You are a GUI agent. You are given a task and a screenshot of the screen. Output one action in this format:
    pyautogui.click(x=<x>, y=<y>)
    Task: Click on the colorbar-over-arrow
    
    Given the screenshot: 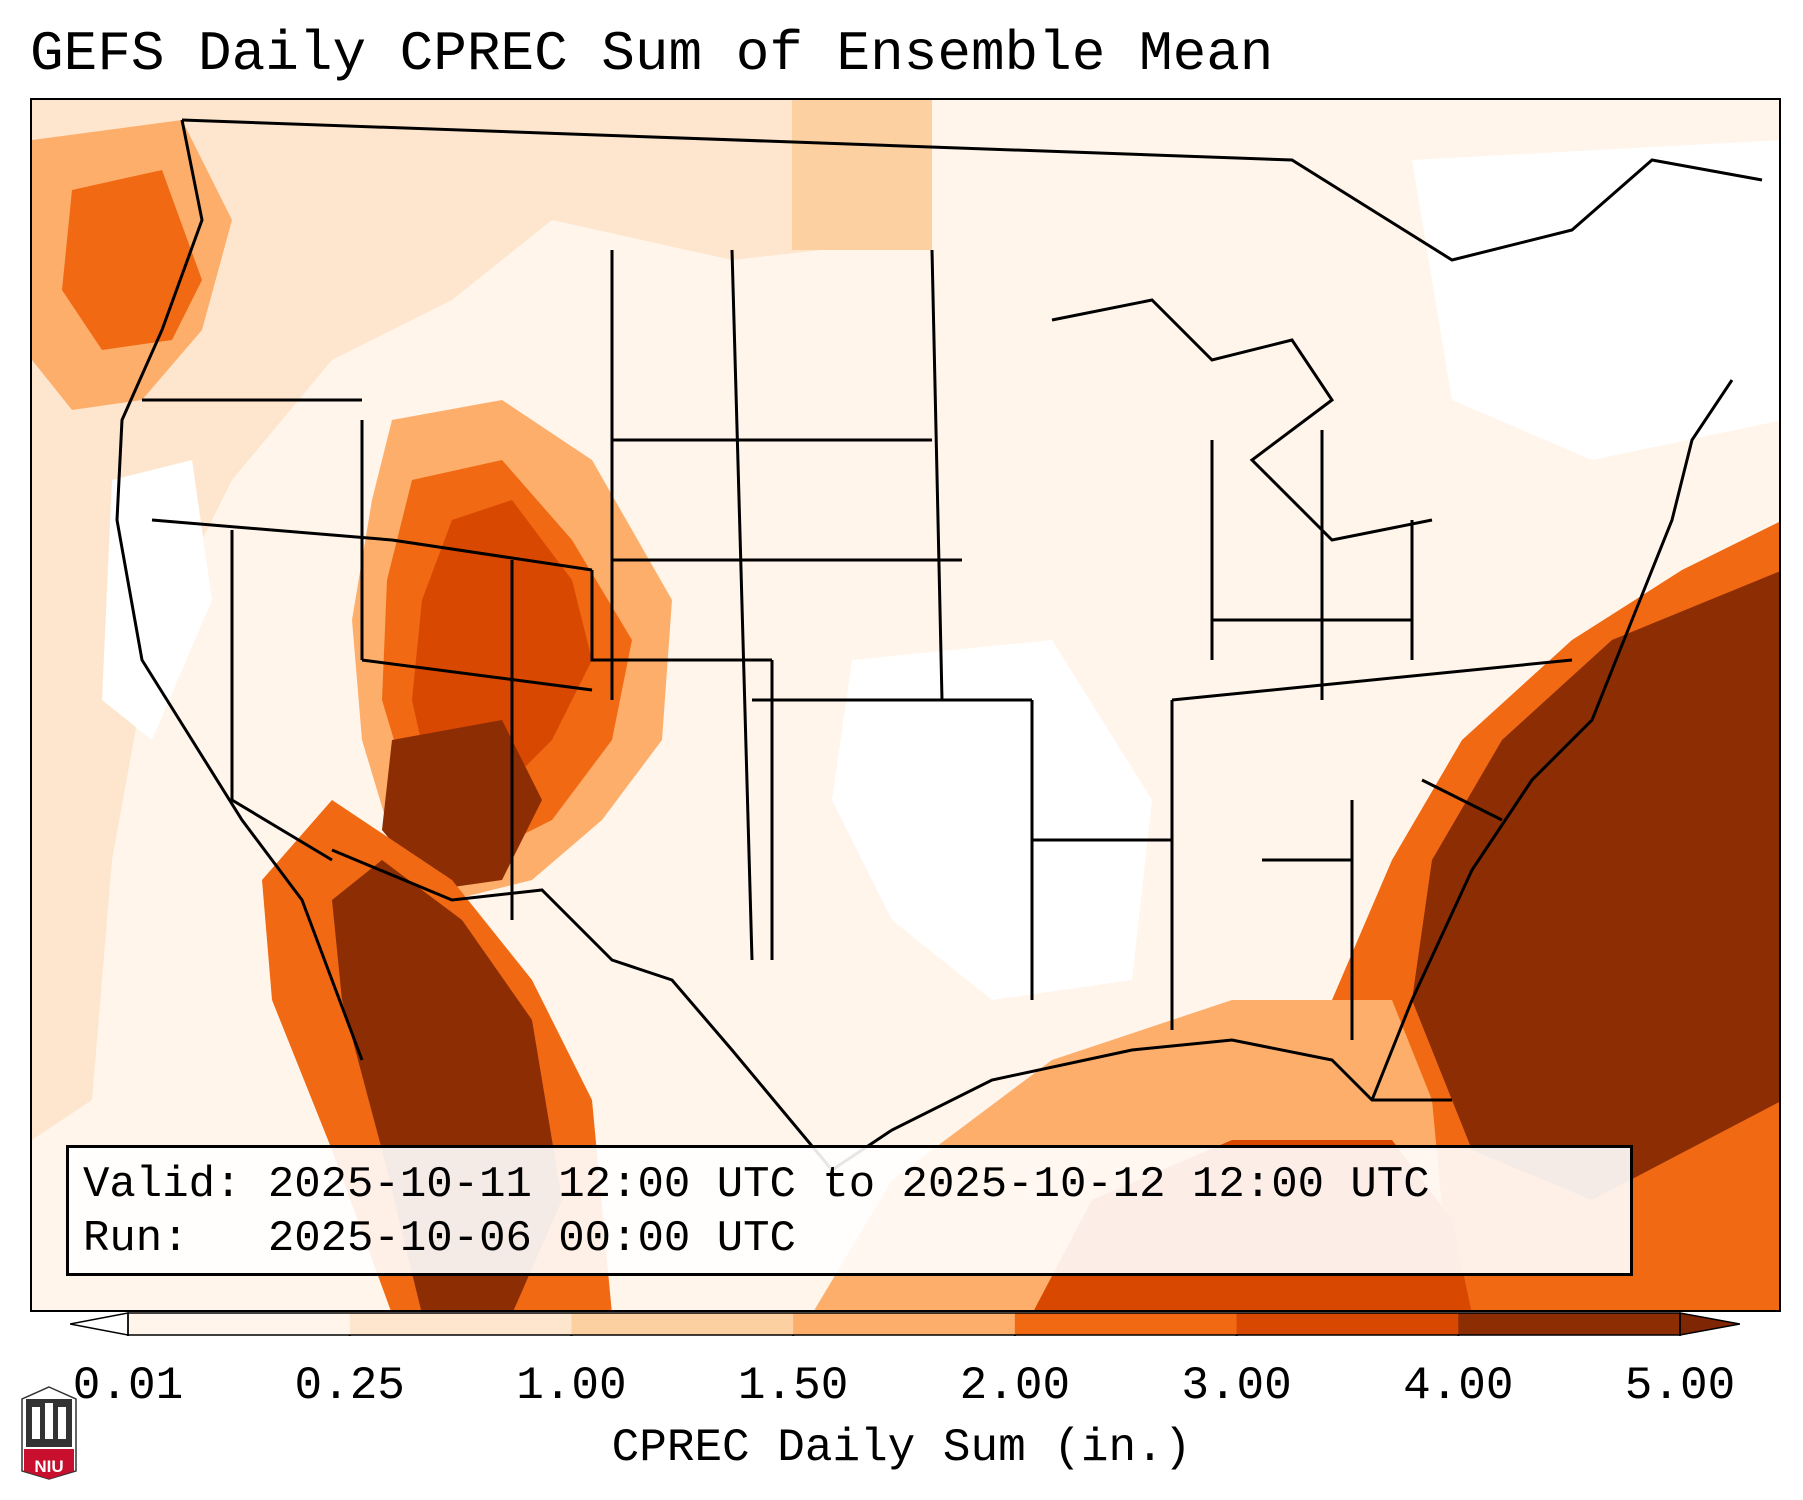 What is the action you would take?
    pyautogui.click(x=1709, y=1324)
    